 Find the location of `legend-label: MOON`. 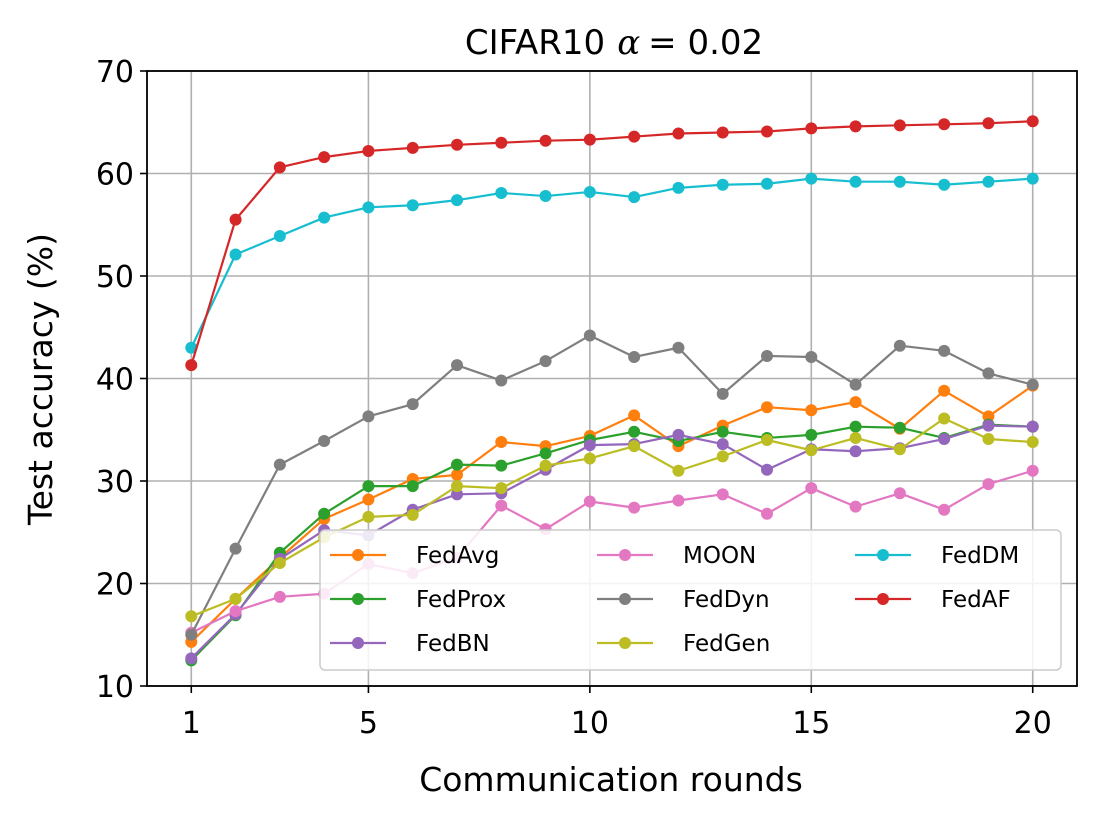

legend-label: MOON is located at coordinates (719, 556).